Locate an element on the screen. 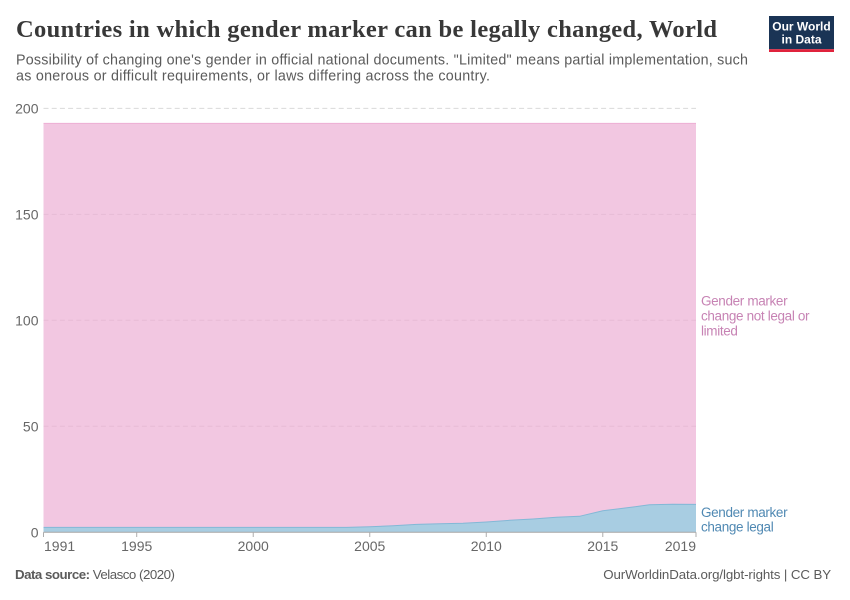 Image resolution: width=850 pixels, height=600 pixels. svg-text: 0 is located at coordinates (35, 532).